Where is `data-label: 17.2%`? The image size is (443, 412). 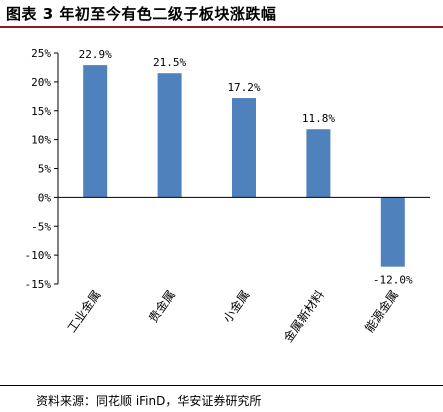 data-label: 17.2% is located at coordinates (243, 87).